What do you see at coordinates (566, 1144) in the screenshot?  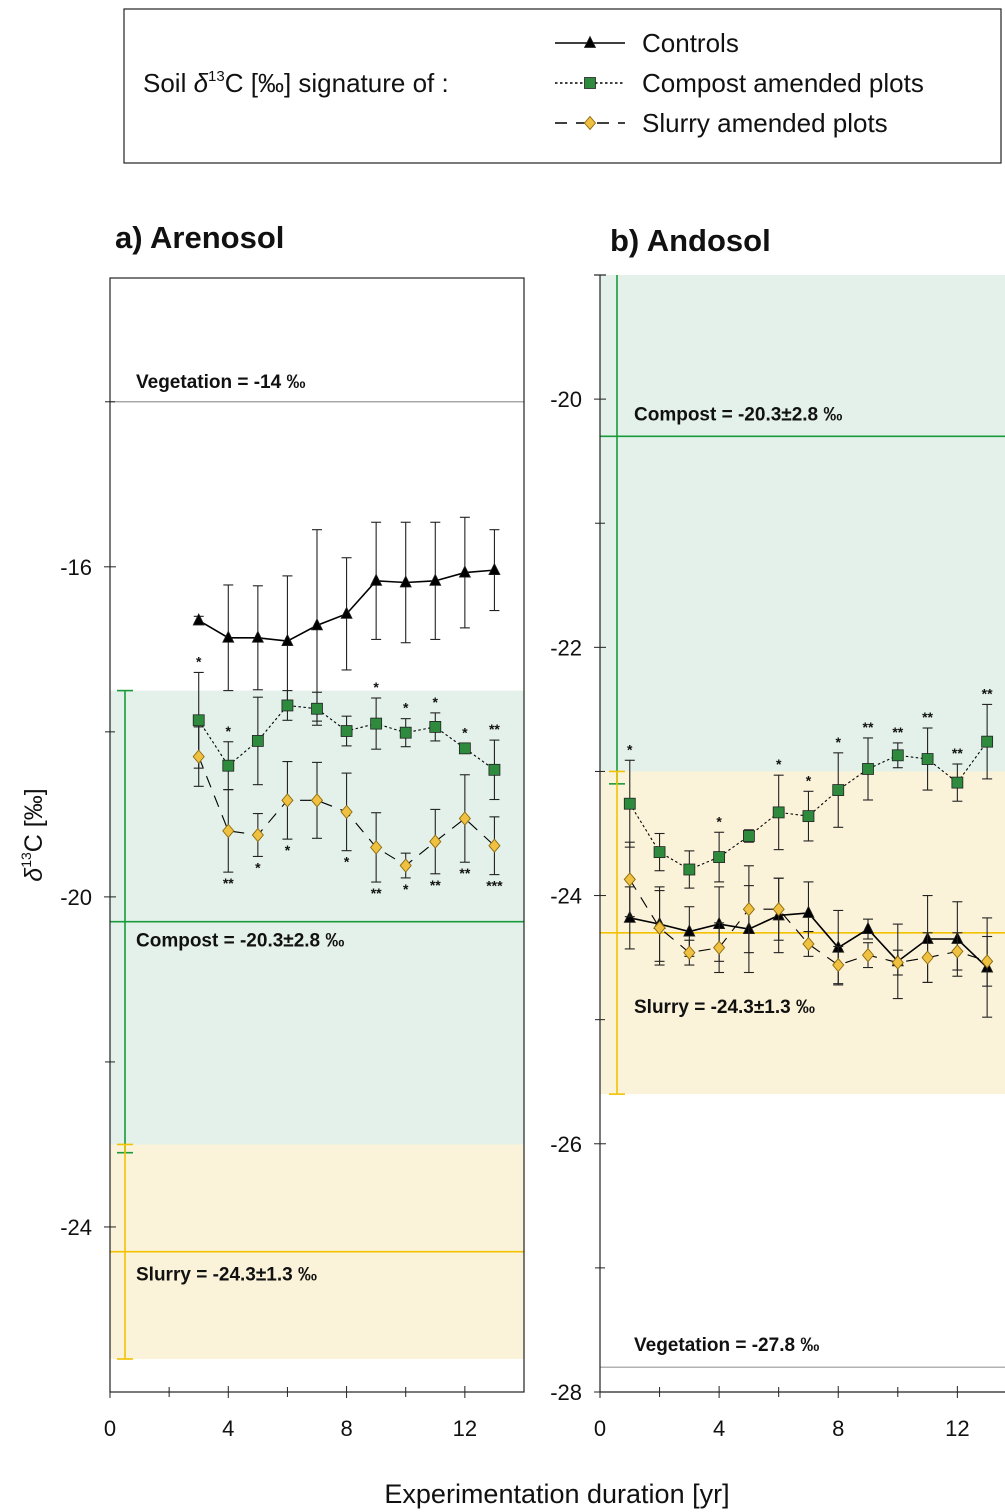 I see `y-tick-label: -26` at bounding box center [566, 1144].